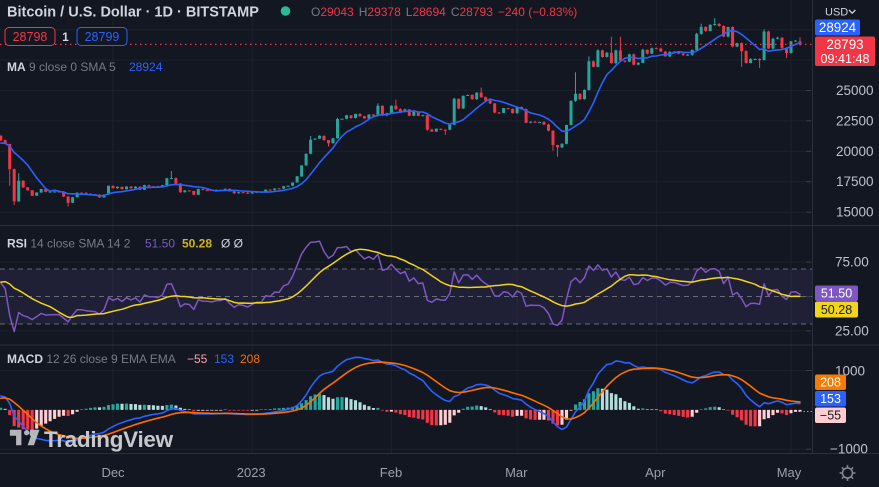 The image size is (879, 487). Describe the element at coordinates (852, 262) in the screenshot. I see `svg-text: 75.00` at that location.